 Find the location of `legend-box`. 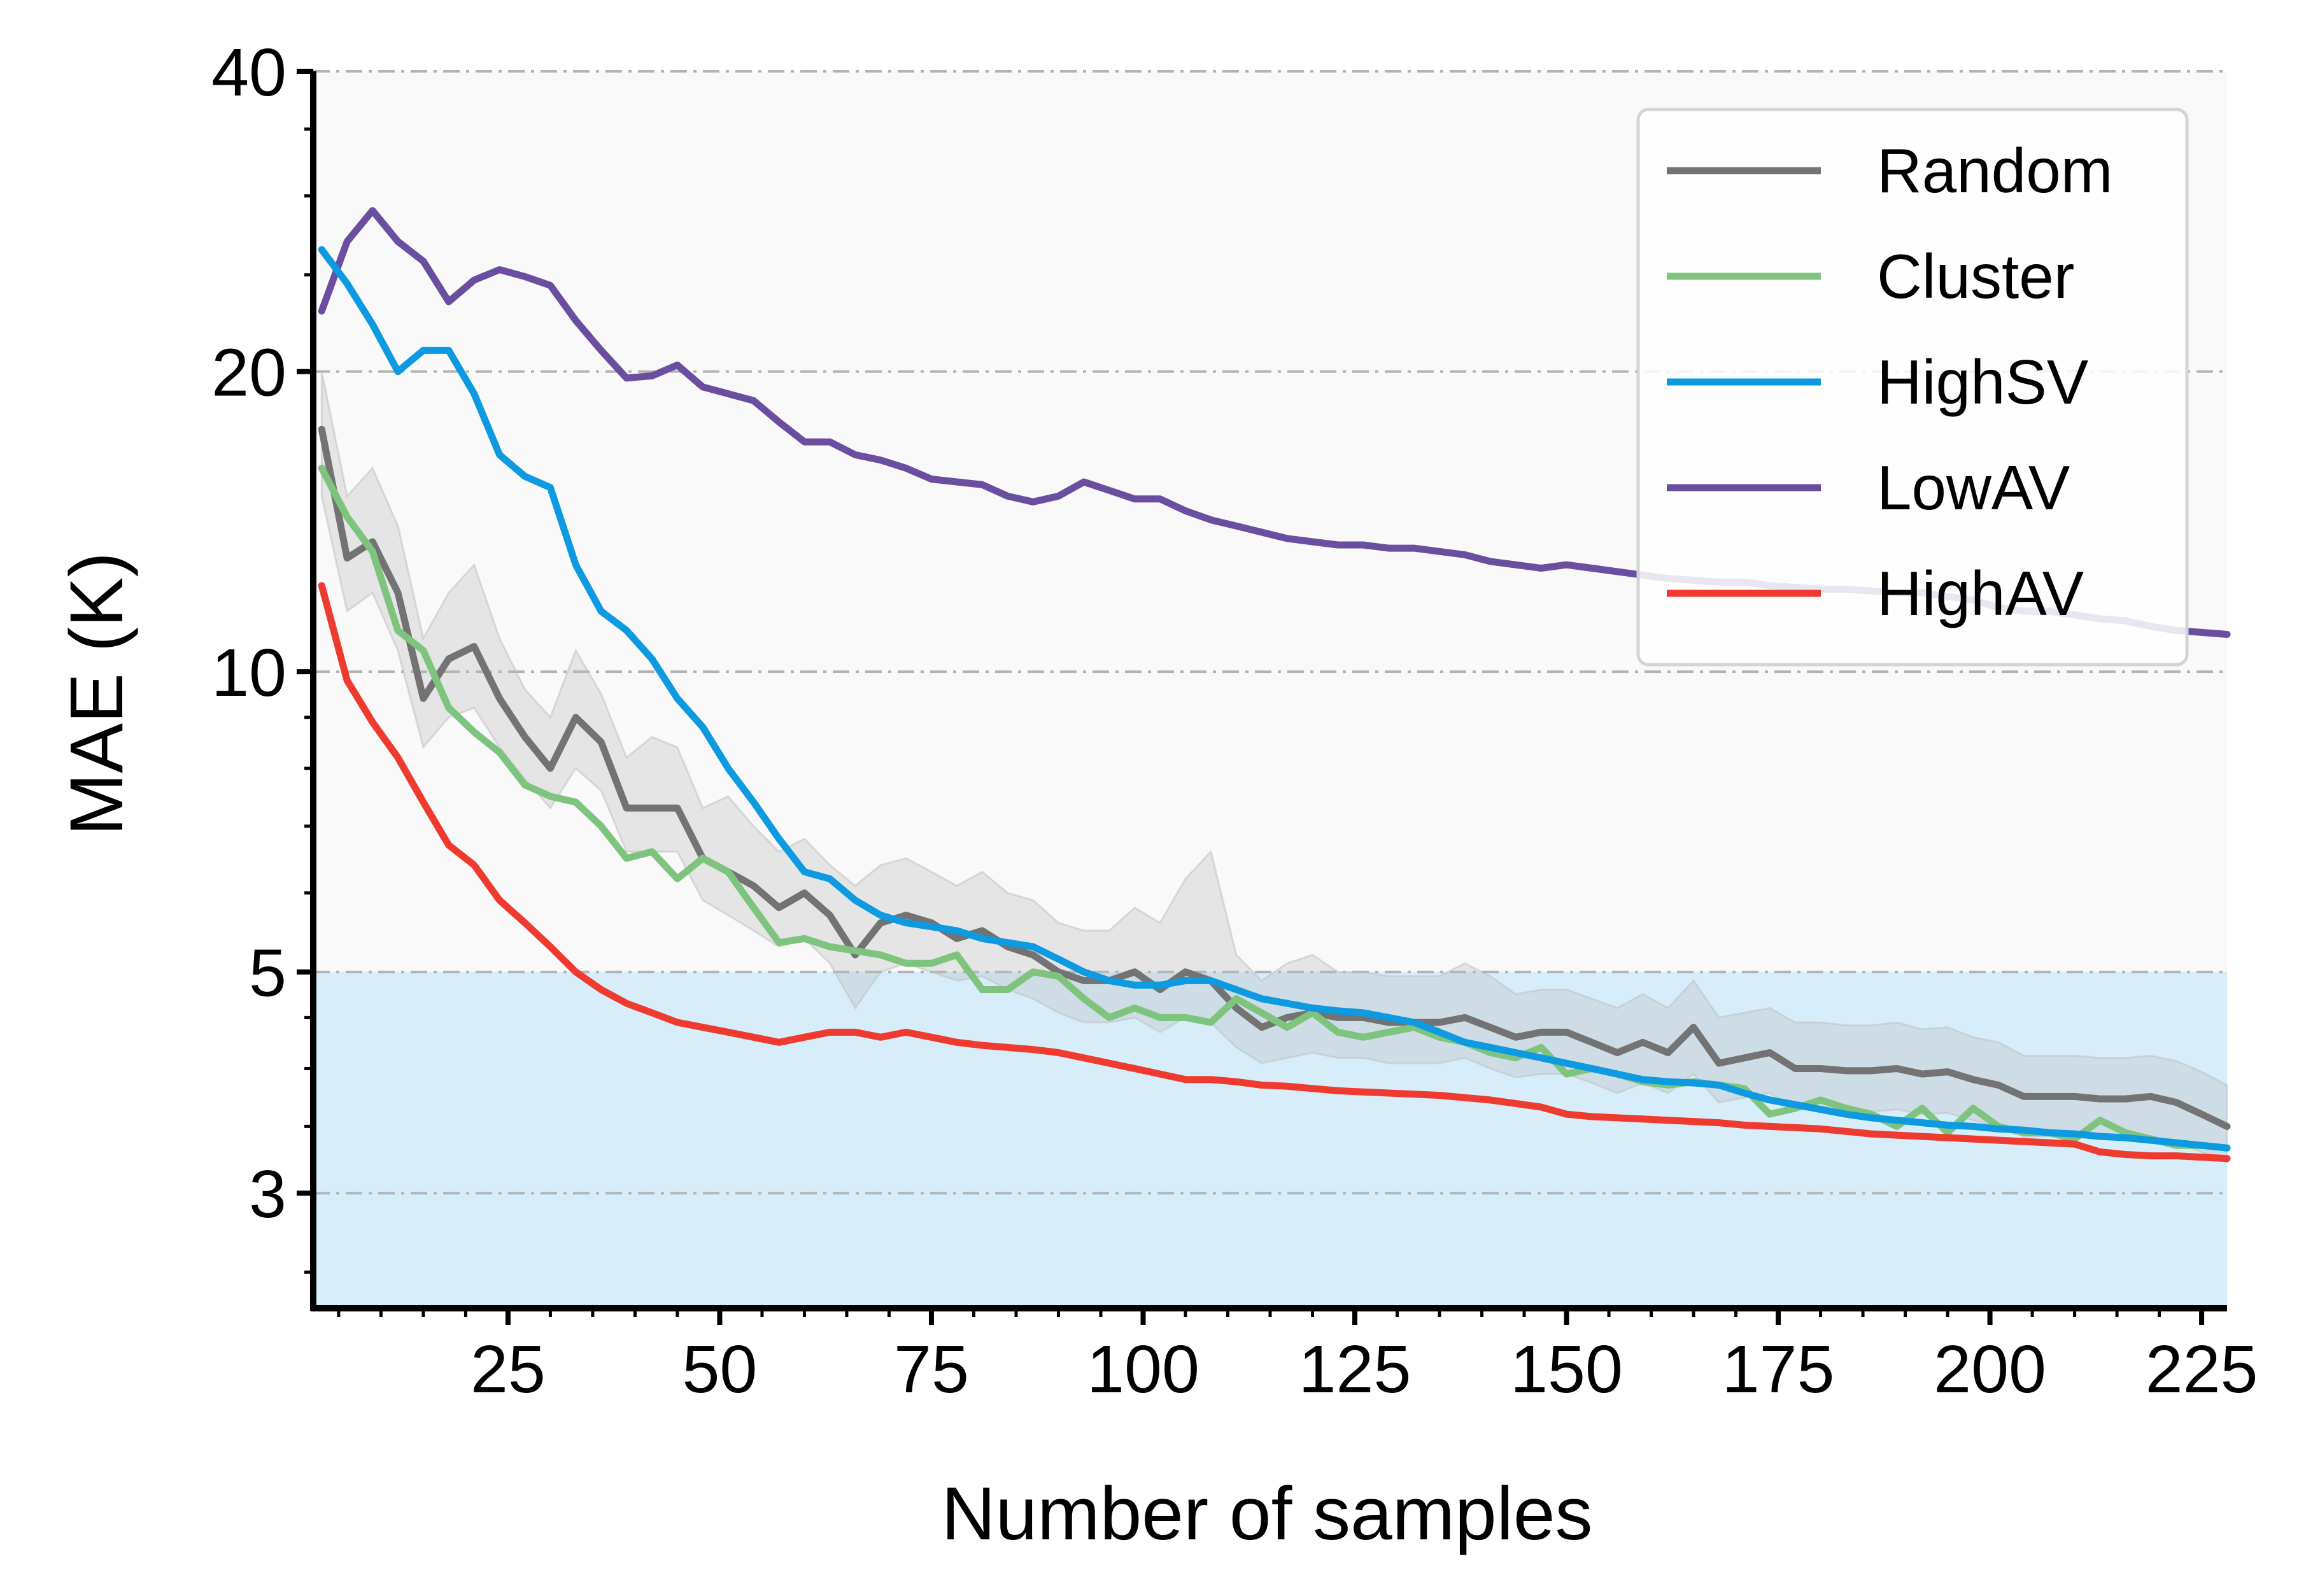

legend-box is located at coordinates (1912, 388).